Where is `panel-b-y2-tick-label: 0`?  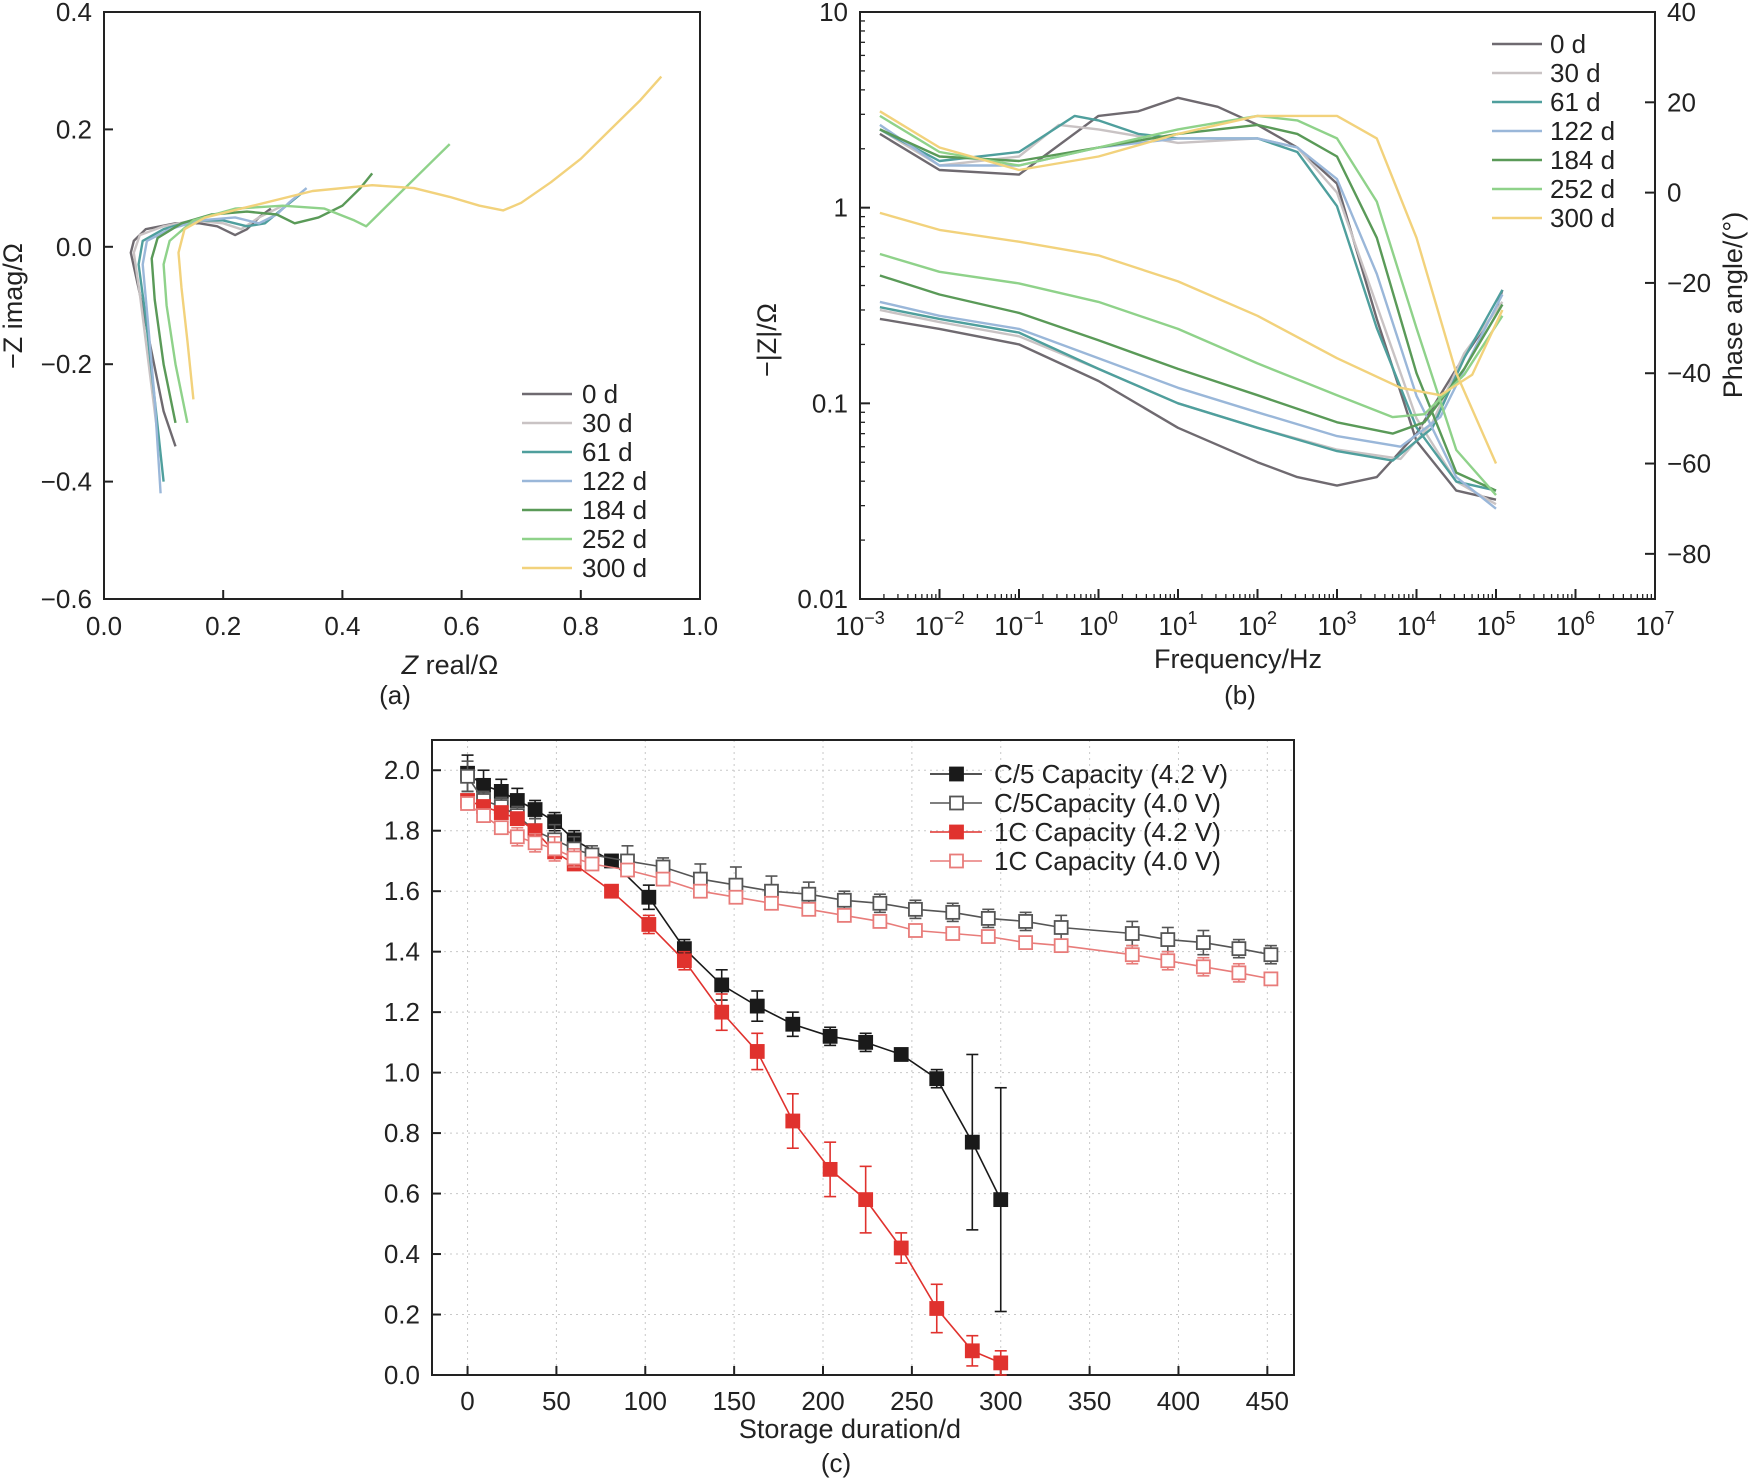 panel-b-y2-tick-label: 0 is located at coordinates (1674, 193).